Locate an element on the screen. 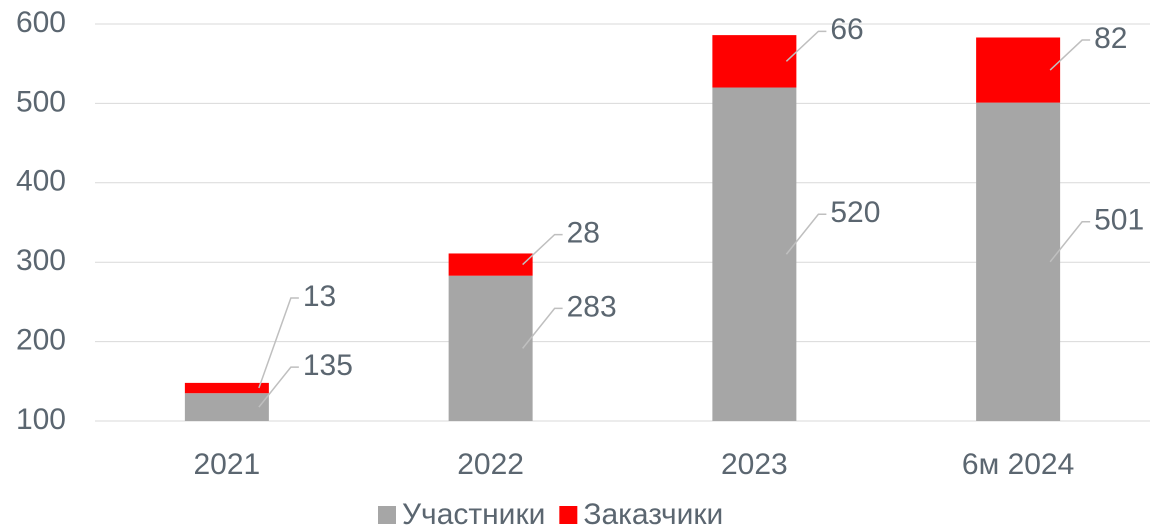  data-label: 28 is located at coordinates (583, 233).